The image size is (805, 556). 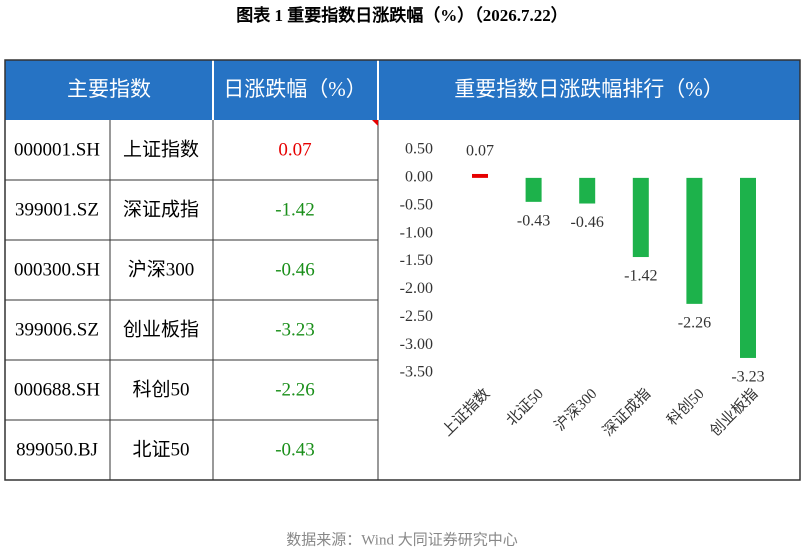 I want to click on change-value: -3.23, so click(x=295, y=329).